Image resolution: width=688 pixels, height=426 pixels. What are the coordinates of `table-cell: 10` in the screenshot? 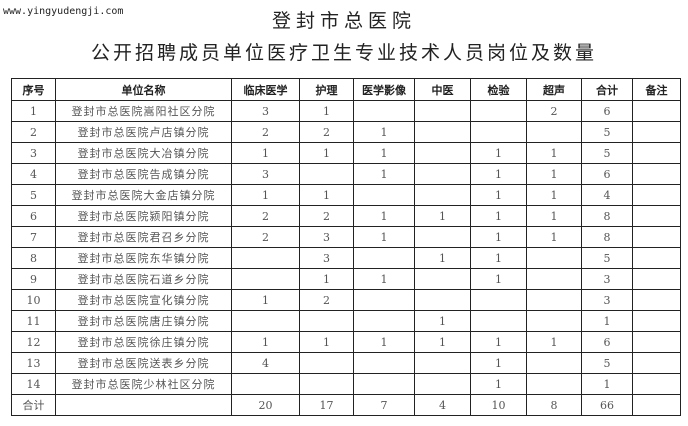 It's located at (33, 300).